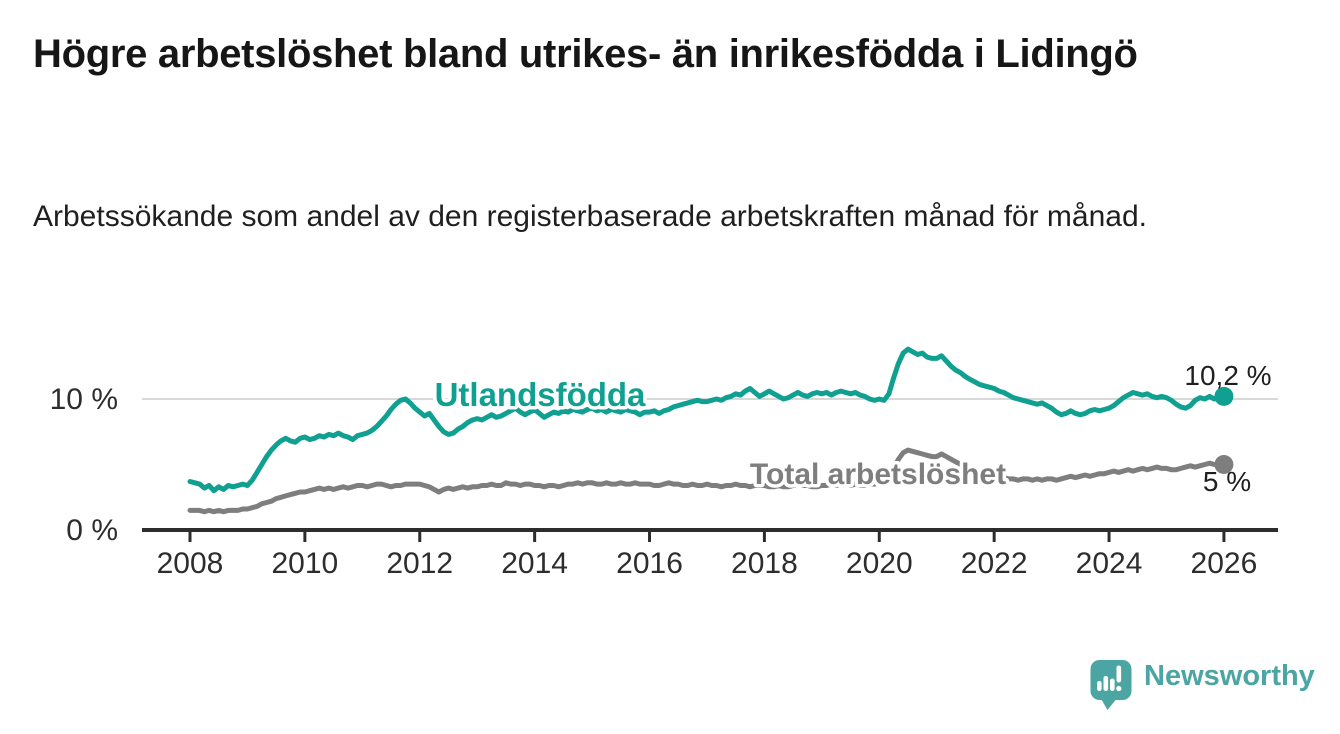  Describe the element at coordinates (1119, 674) in the screenshot. I see `logo-exclamation-bar` at that location.